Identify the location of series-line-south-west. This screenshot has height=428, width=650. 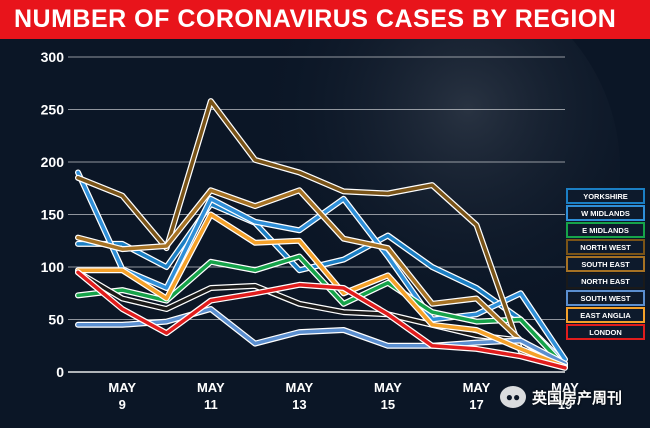
(321, 336).